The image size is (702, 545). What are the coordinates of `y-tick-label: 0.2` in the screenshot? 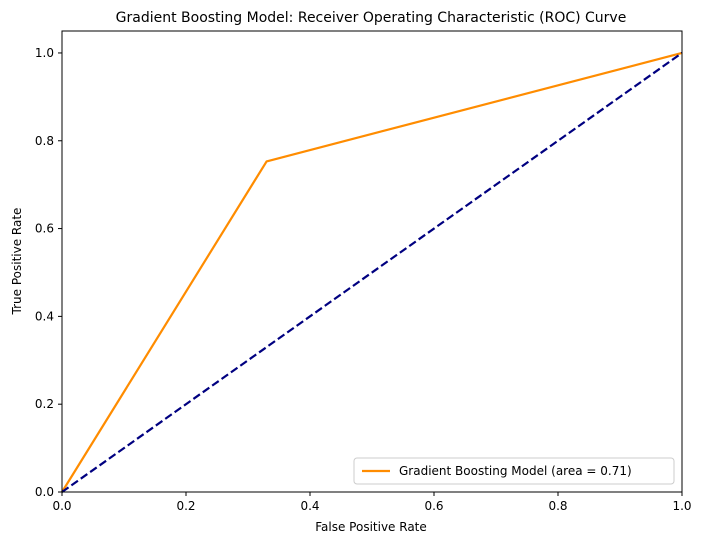 It's located at (44, 404).